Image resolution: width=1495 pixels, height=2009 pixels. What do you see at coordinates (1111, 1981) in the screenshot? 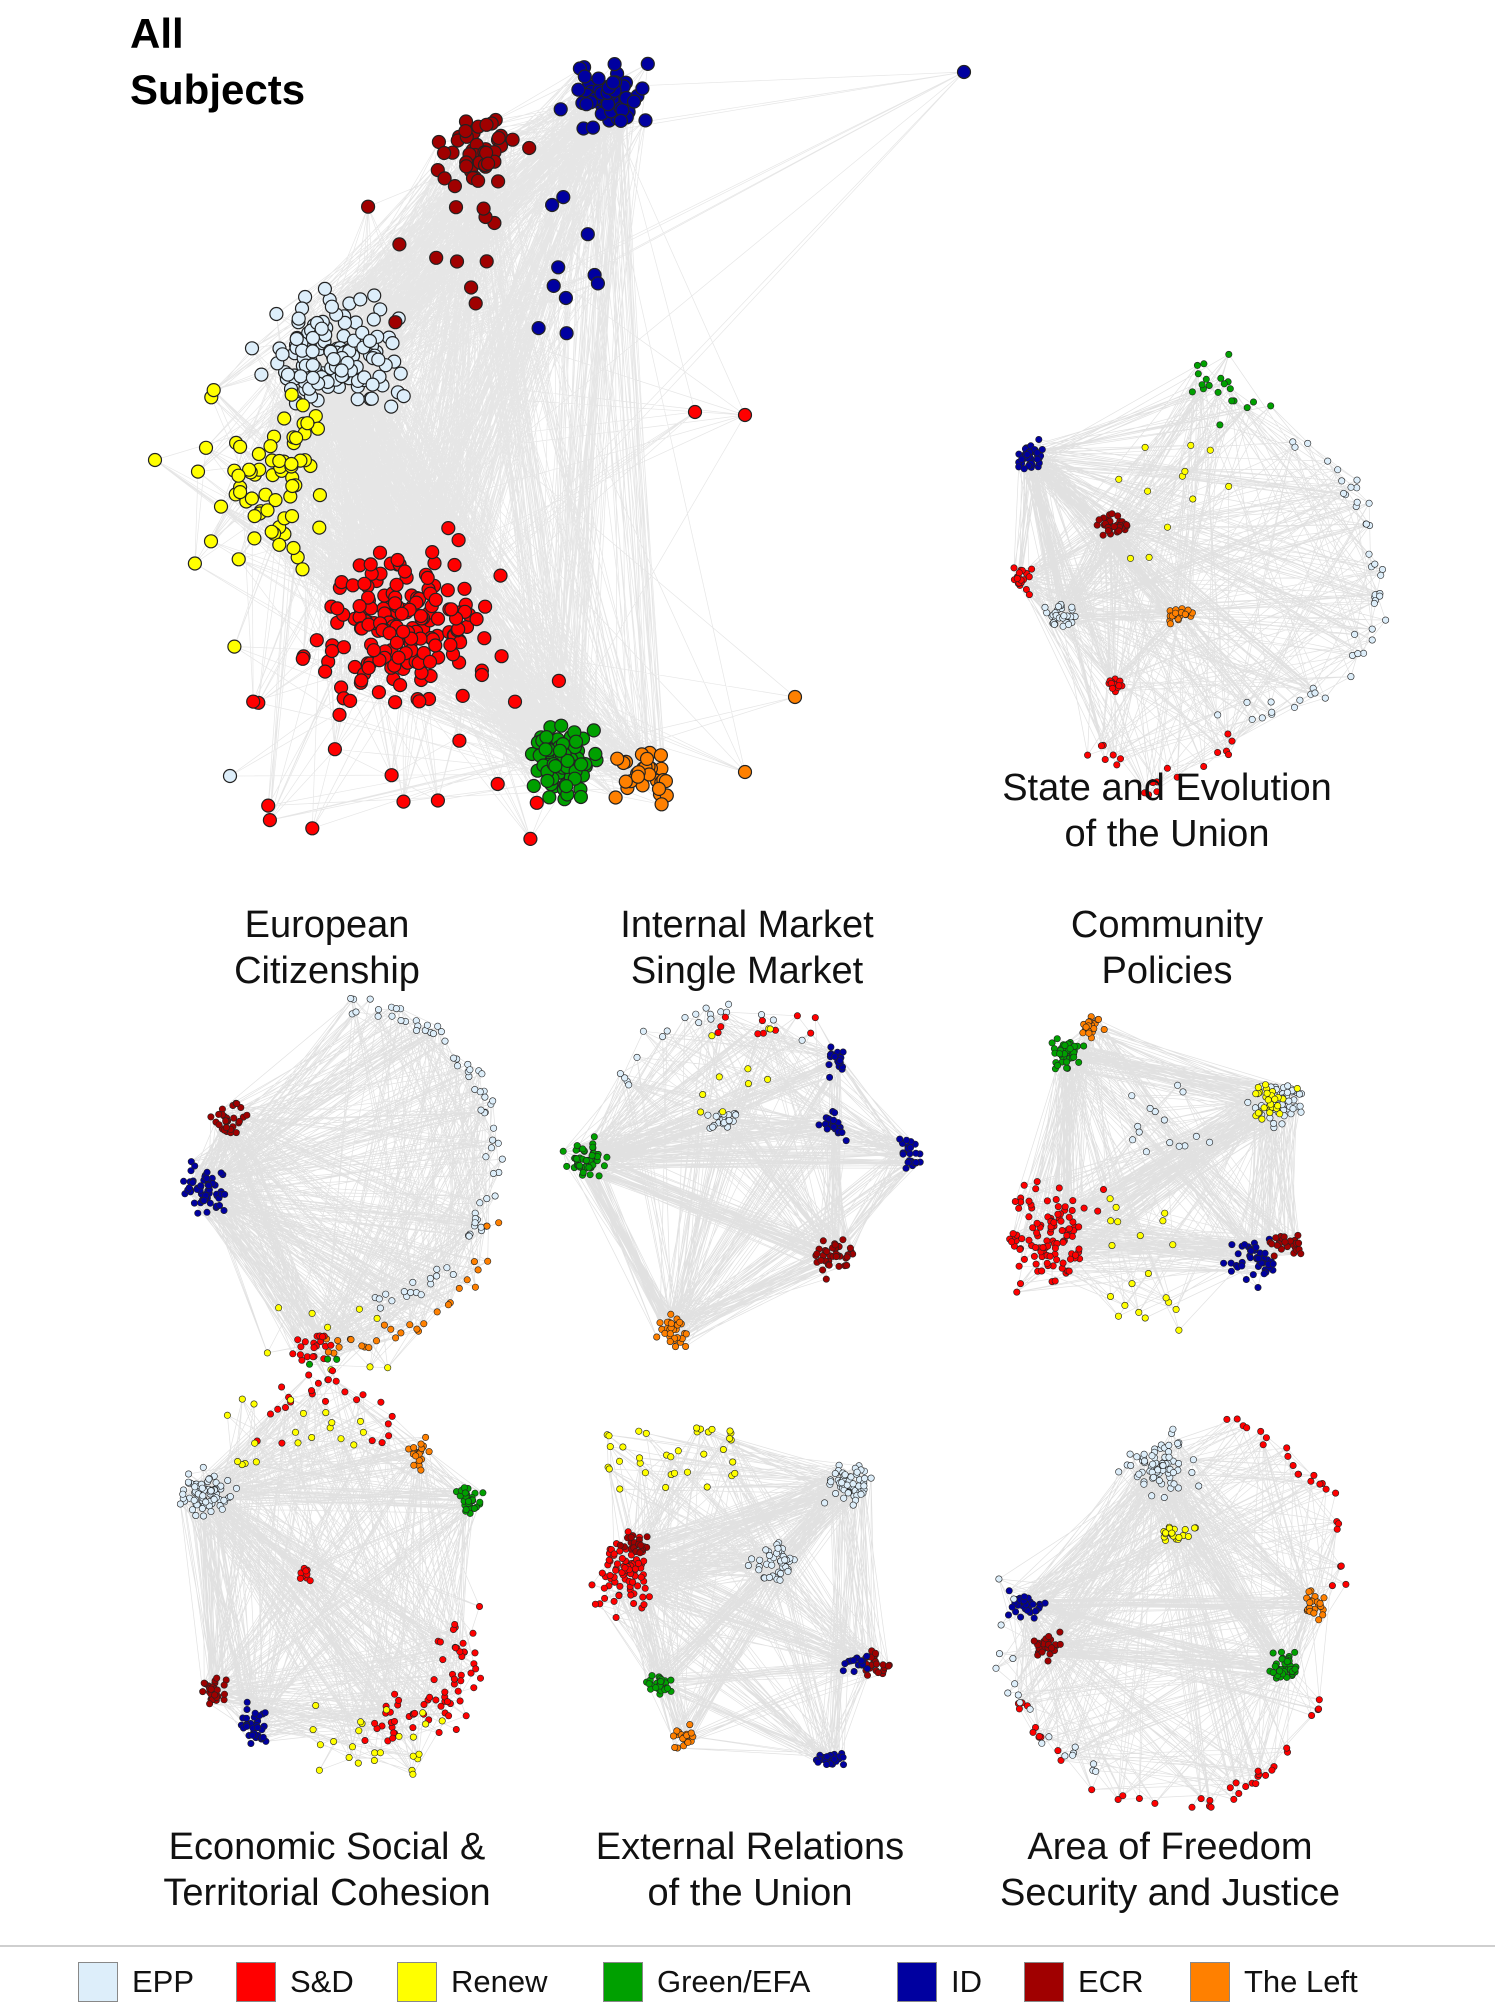
I see `legend-label: ECR` at bounding box center [1111, 1981].